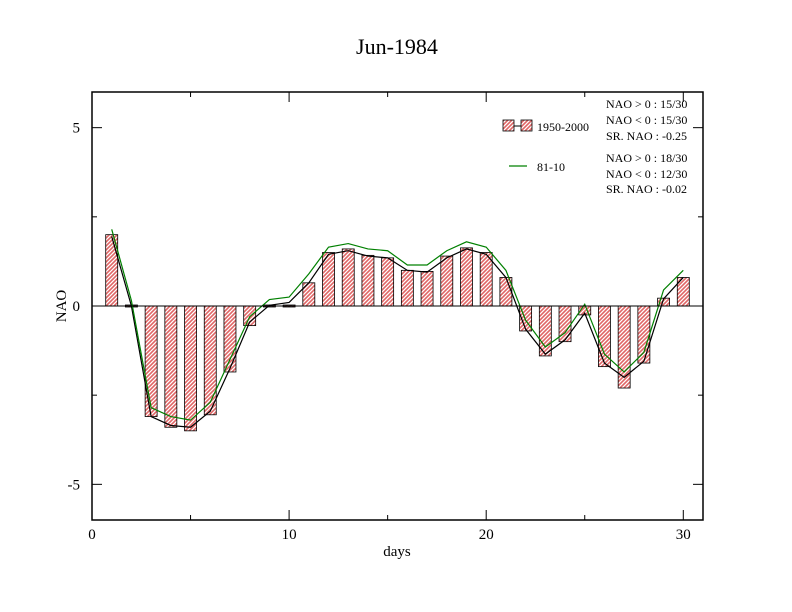 This screenshot has height=612, width=792. What do you see at coordinates (486, 535) in the screenshot?
I see `x-tick-label: 20` at bounding box center [486, 535].